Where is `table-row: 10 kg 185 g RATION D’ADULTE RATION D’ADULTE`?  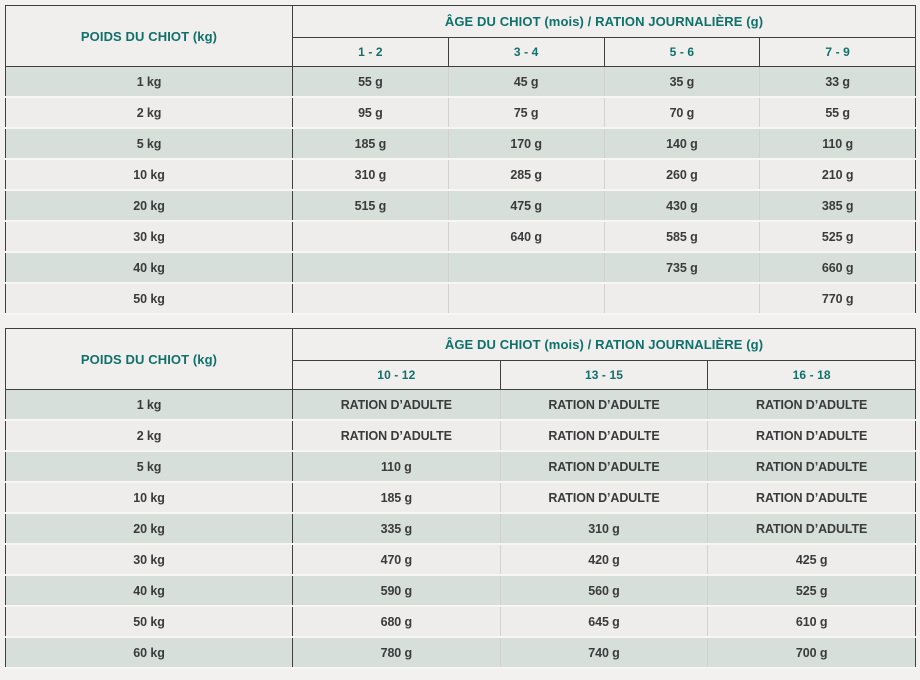
table-row: 10 kg 185 g RATION D’ADULTE RATION D’ADULTE is located at coordinates (460, 498).